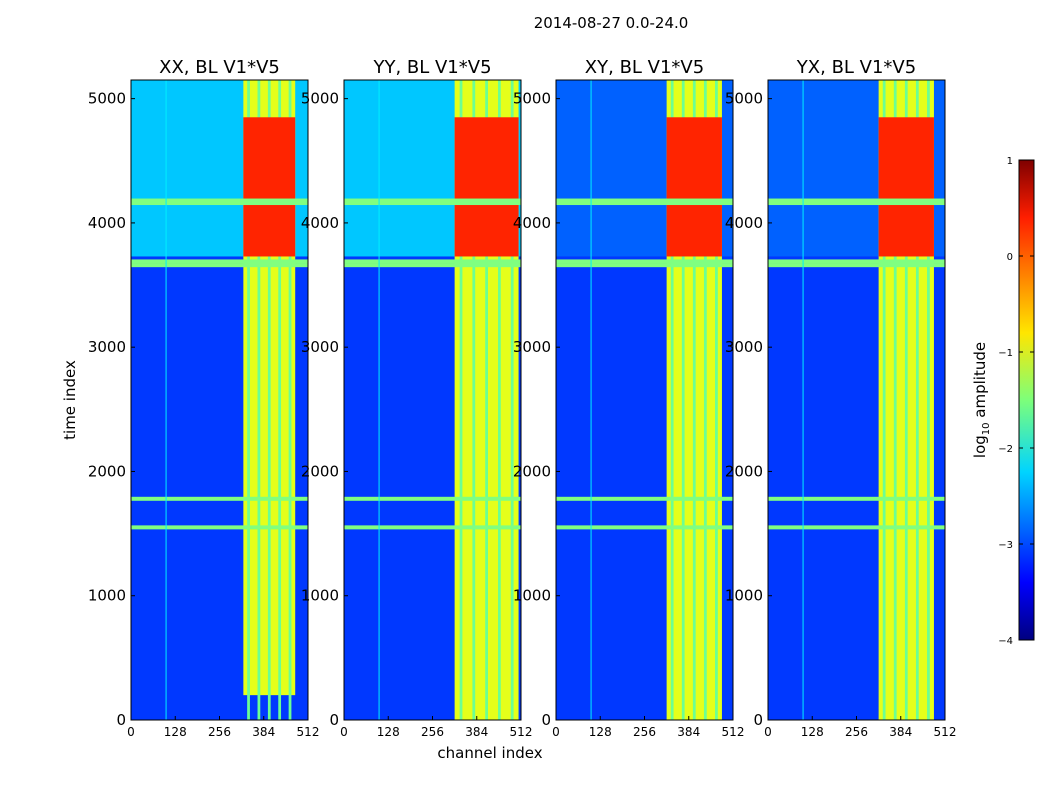 The width and height of the screenshot is (1050, 800). What do you see at coordinates (611, 23) in the screenshot?
I see `figure-suptitle: 2014-08-27 0.0-24.0` at bounding box center [611, 23].